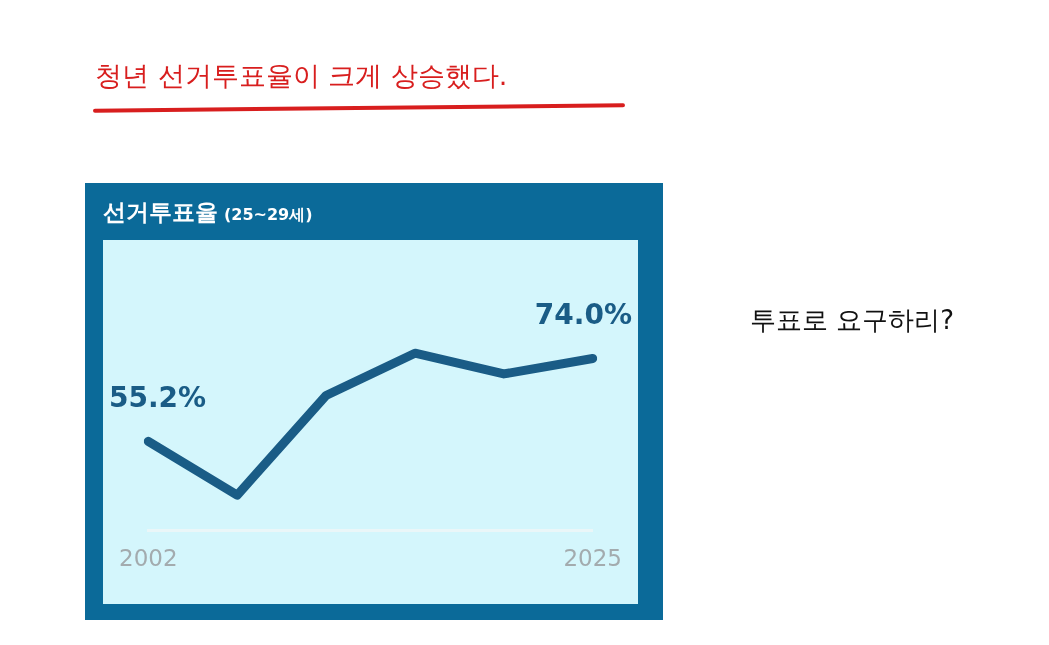  I want to click on text: 투표로 요구하리?, so click(852, 320).